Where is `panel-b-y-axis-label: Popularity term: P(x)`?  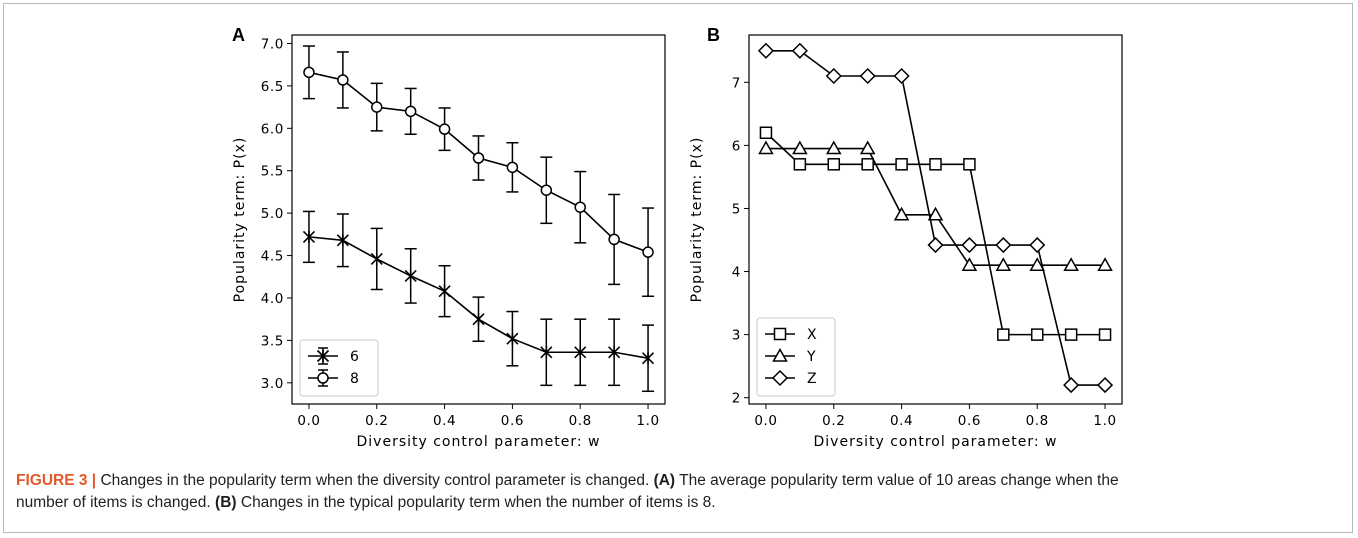 panel-b-y-axis-label: Popularity term: P(x) is located at coordinates (697, 220).